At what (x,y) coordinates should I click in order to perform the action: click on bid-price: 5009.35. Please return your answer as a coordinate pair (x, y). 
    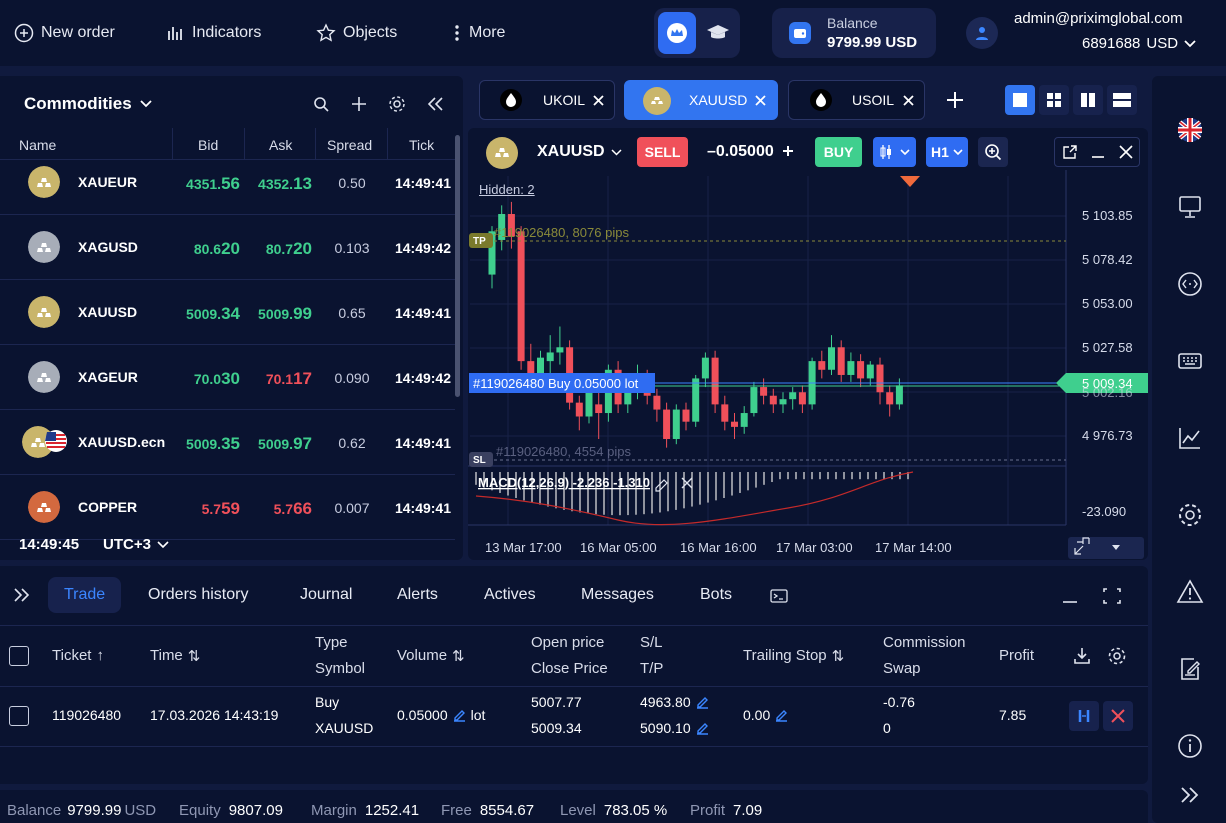
    Looking at the image, I should click on (213, 443).